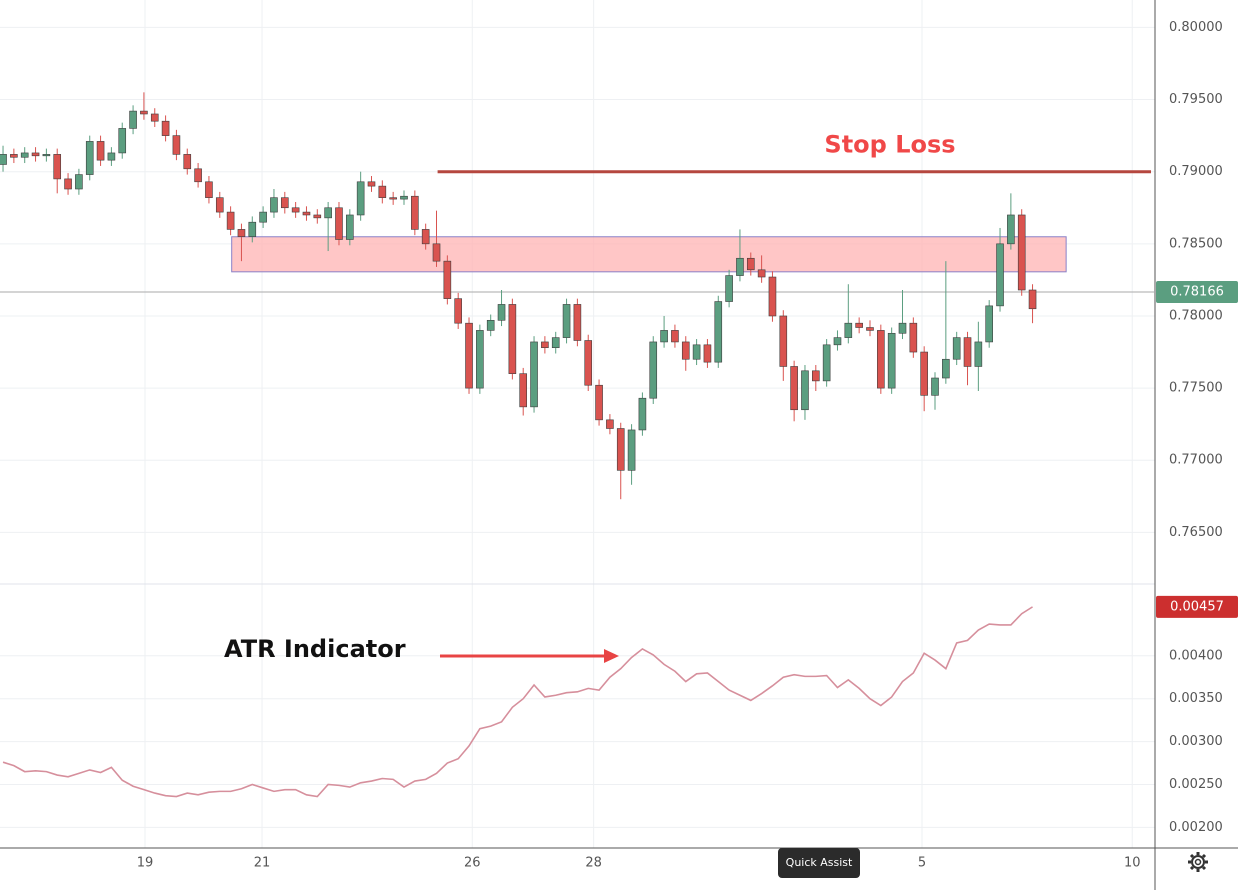 This screenshot has width=1238, height=890. What do you see at coordinates (1196, 388) in the screenshot?
I see `y-tick-label: 0.77500` at bounding box center [1196, 388].